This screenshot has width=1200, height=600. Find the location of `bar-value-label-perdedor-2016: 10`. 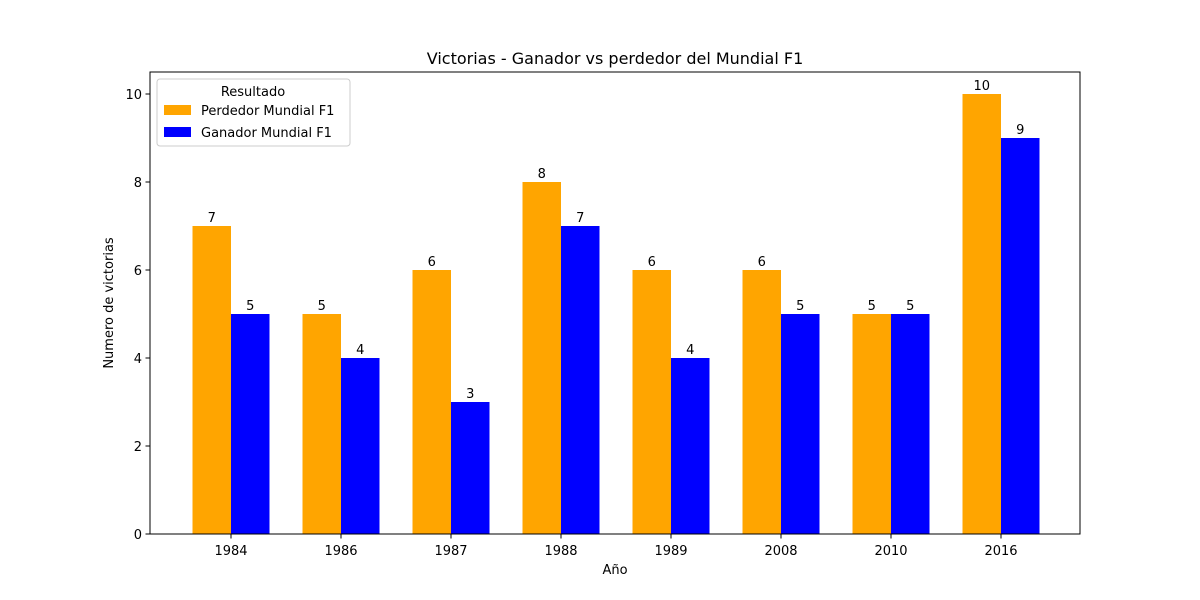

bar-value-label-perdedor-2016: 10 is located at coordinates (981, 86).